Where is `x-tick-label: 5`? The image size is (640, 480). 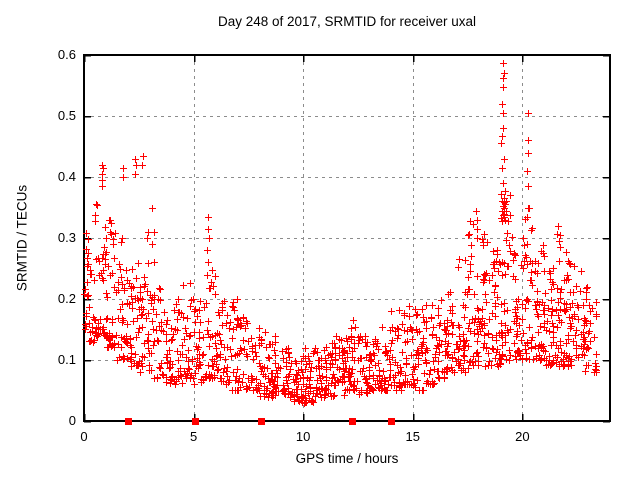 x-tick-label: 5 is located at coordinates (193, 436).